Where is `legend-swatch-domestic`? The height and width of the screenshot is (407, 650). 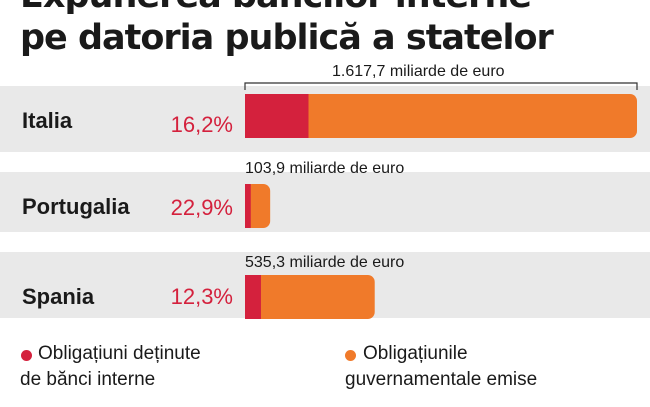
legend-swatch-domestic is located at coordinates (26, 355).